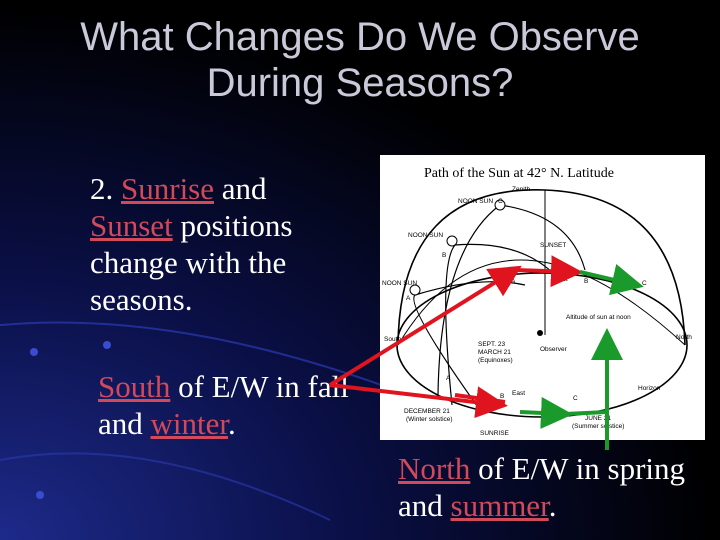  I want to click on label-east: East, so click(518, 393).